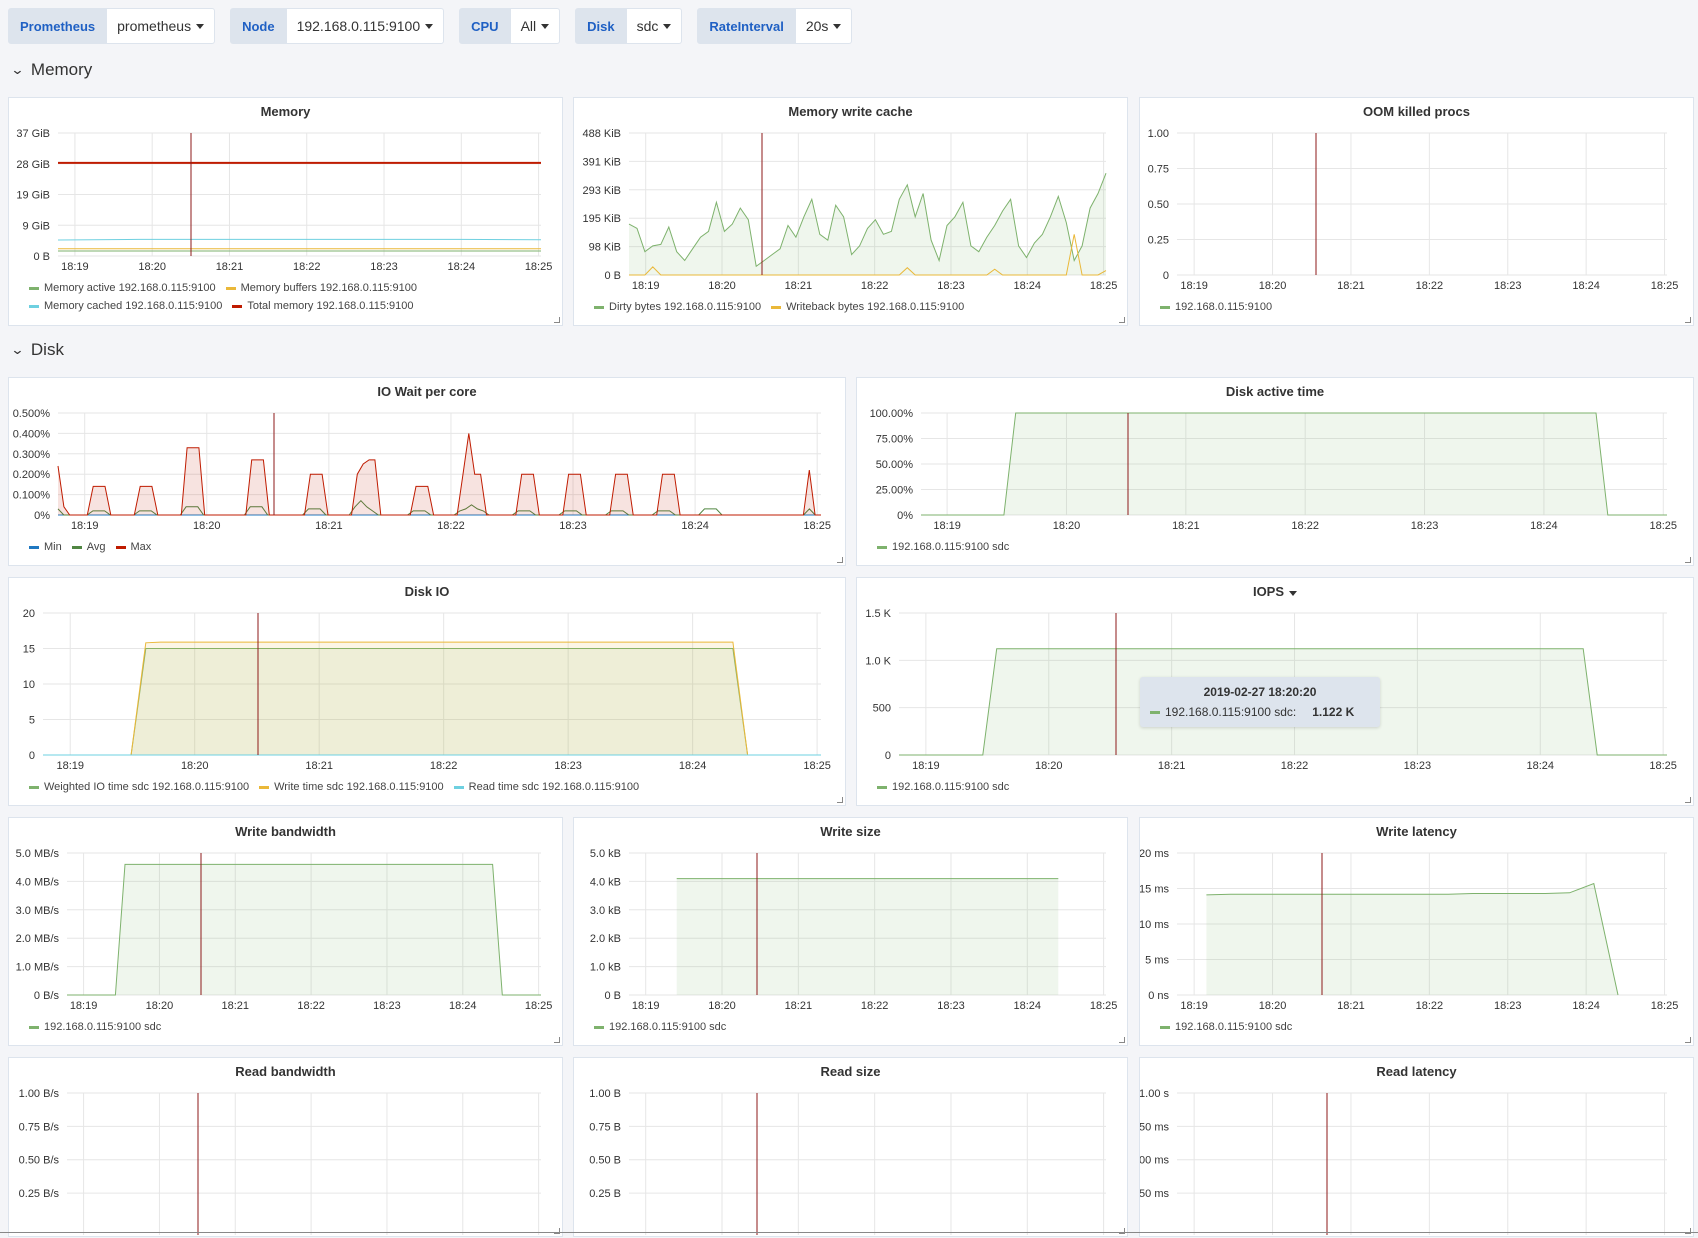 The image size is (1698, 1238). I want to click on legend-item: Dirty bytes 192.168.0.115:9100, so click(677, 307).